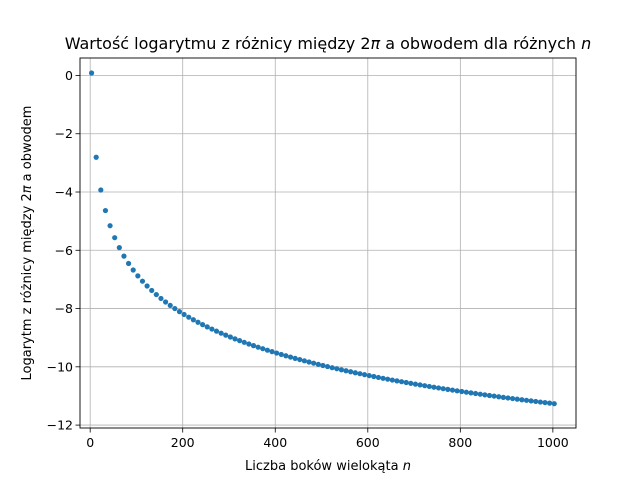 The image size is (640, 480). I want to click on x-tick-label: 200, so click(183, 442).